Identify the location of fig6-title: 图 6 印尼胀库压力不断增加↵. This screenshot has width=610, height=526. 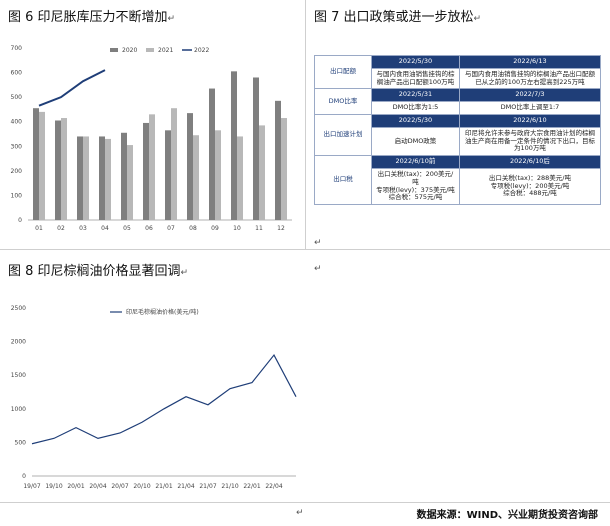
(91, 15).